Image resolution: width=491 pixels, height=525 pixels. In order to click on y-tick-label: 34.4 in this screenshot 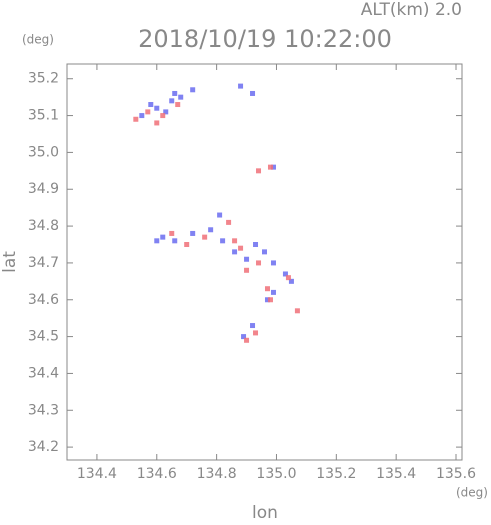, I will do `click(43, 373)`.